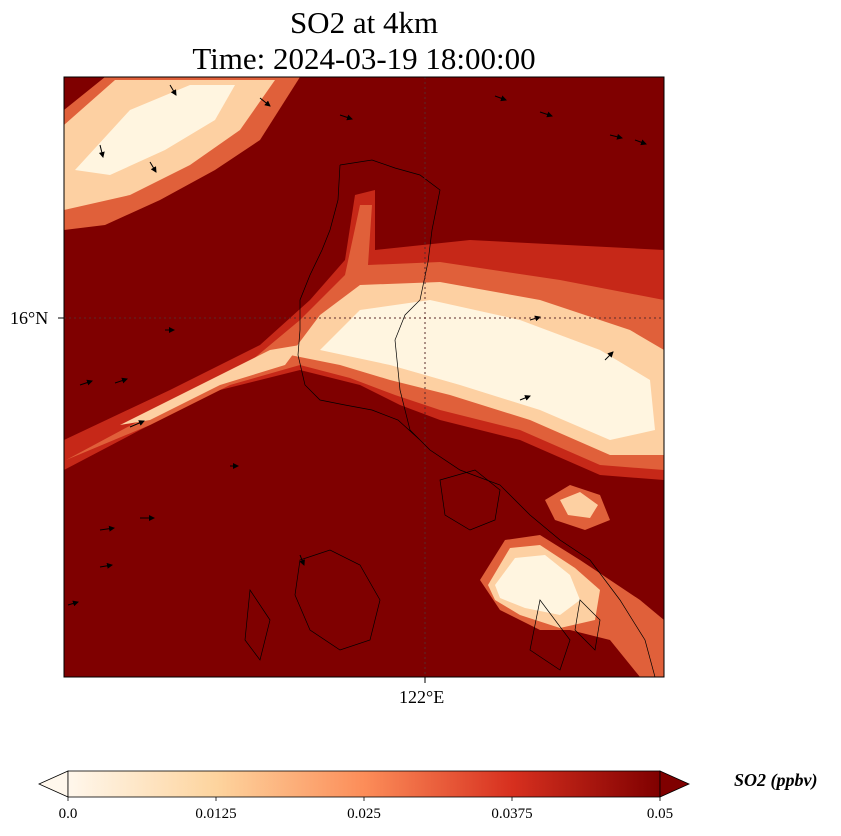 This screenshot has width=841, height=836. Describe the element at coordinates (579, 505) in the screenshot. I see `east-small-plume-core` at that location.